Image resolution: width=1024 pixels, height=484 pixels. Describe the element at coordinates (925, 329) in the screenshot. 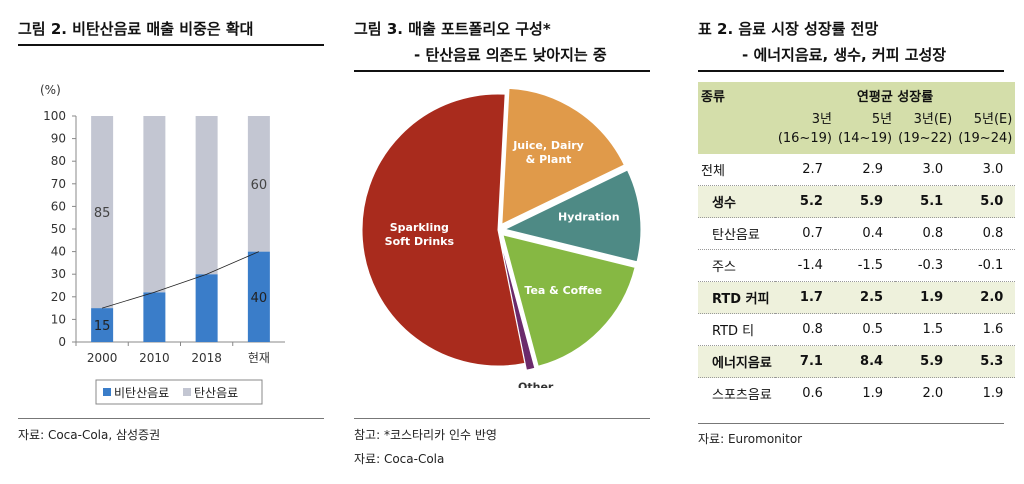

I see `row-value: 1.5` at that location.